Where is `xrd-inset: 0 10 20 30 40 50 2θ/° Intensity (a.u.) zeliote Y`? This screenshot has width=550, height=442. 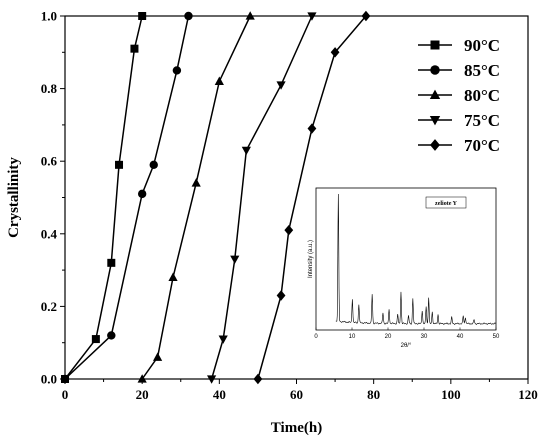 xrd-inset: 0 10 20 30 40 50 2θ/° Intensity (a.u.) zeliote Y is located at coordinates (404, 268).